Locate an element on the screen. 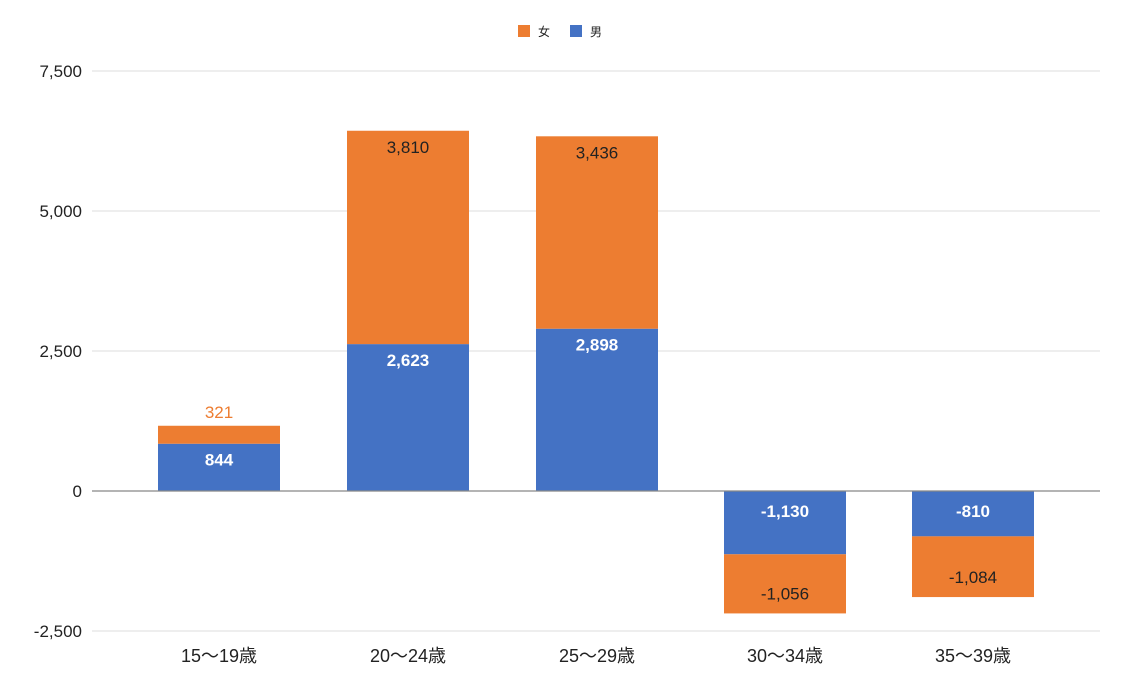  data-label: 844 is located at coordinates (219, 460).